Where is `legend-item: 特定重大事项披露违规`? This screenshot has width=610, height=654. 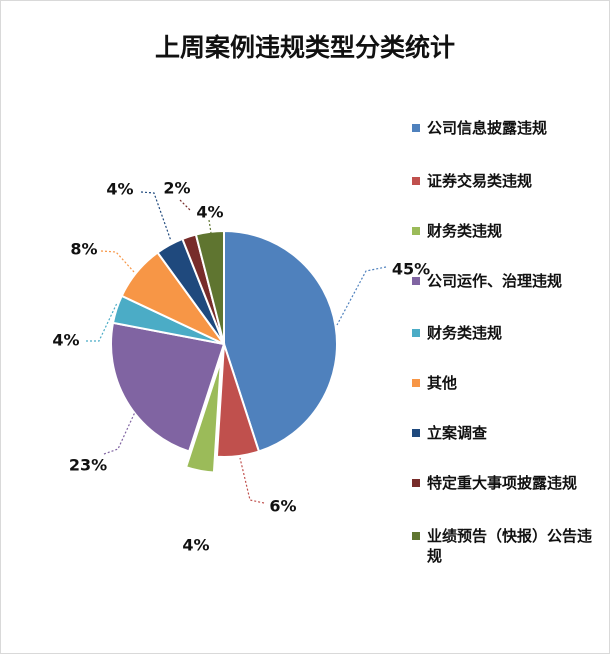 legend-item: 特定重大事项披露违规 is located at coordinates (507, 483).